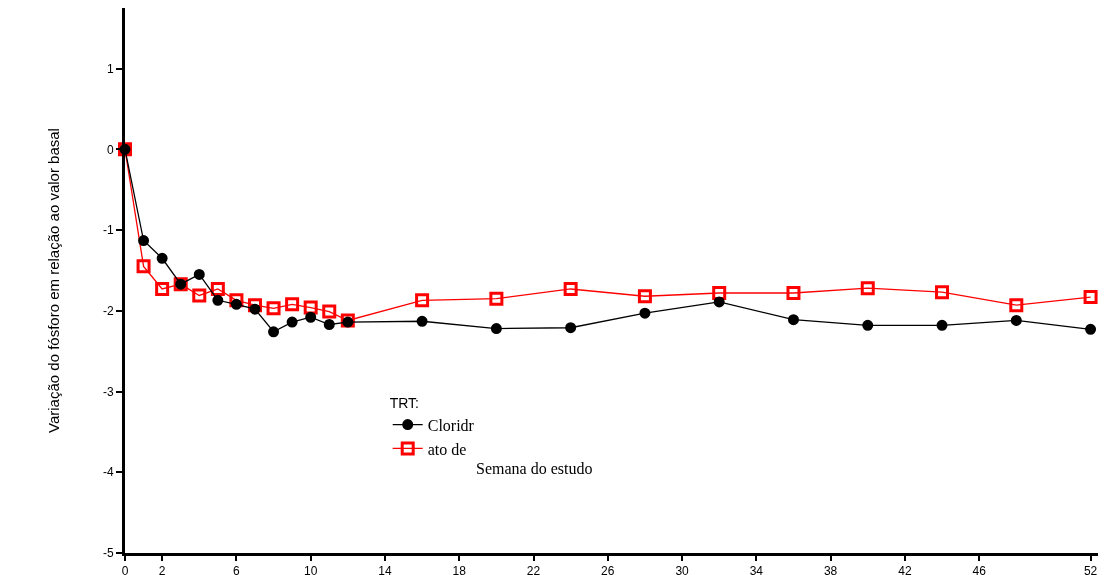 The image size is (1110, 575). I want to click on x-tick-label: 34, so click(756, 569).